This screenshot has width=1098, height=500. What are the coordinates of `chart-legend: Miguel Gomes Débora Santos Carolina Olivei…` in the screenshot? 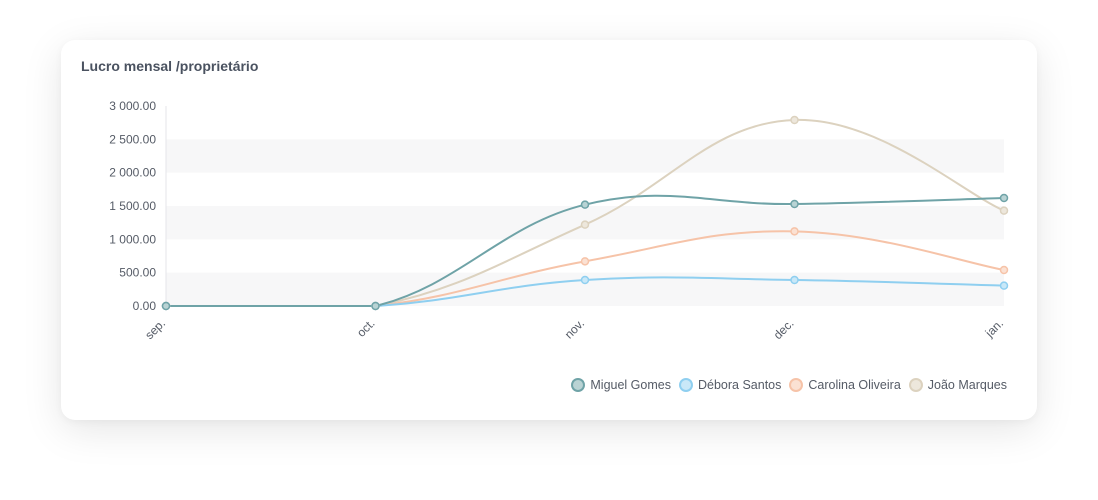 It's located at (789, 385).